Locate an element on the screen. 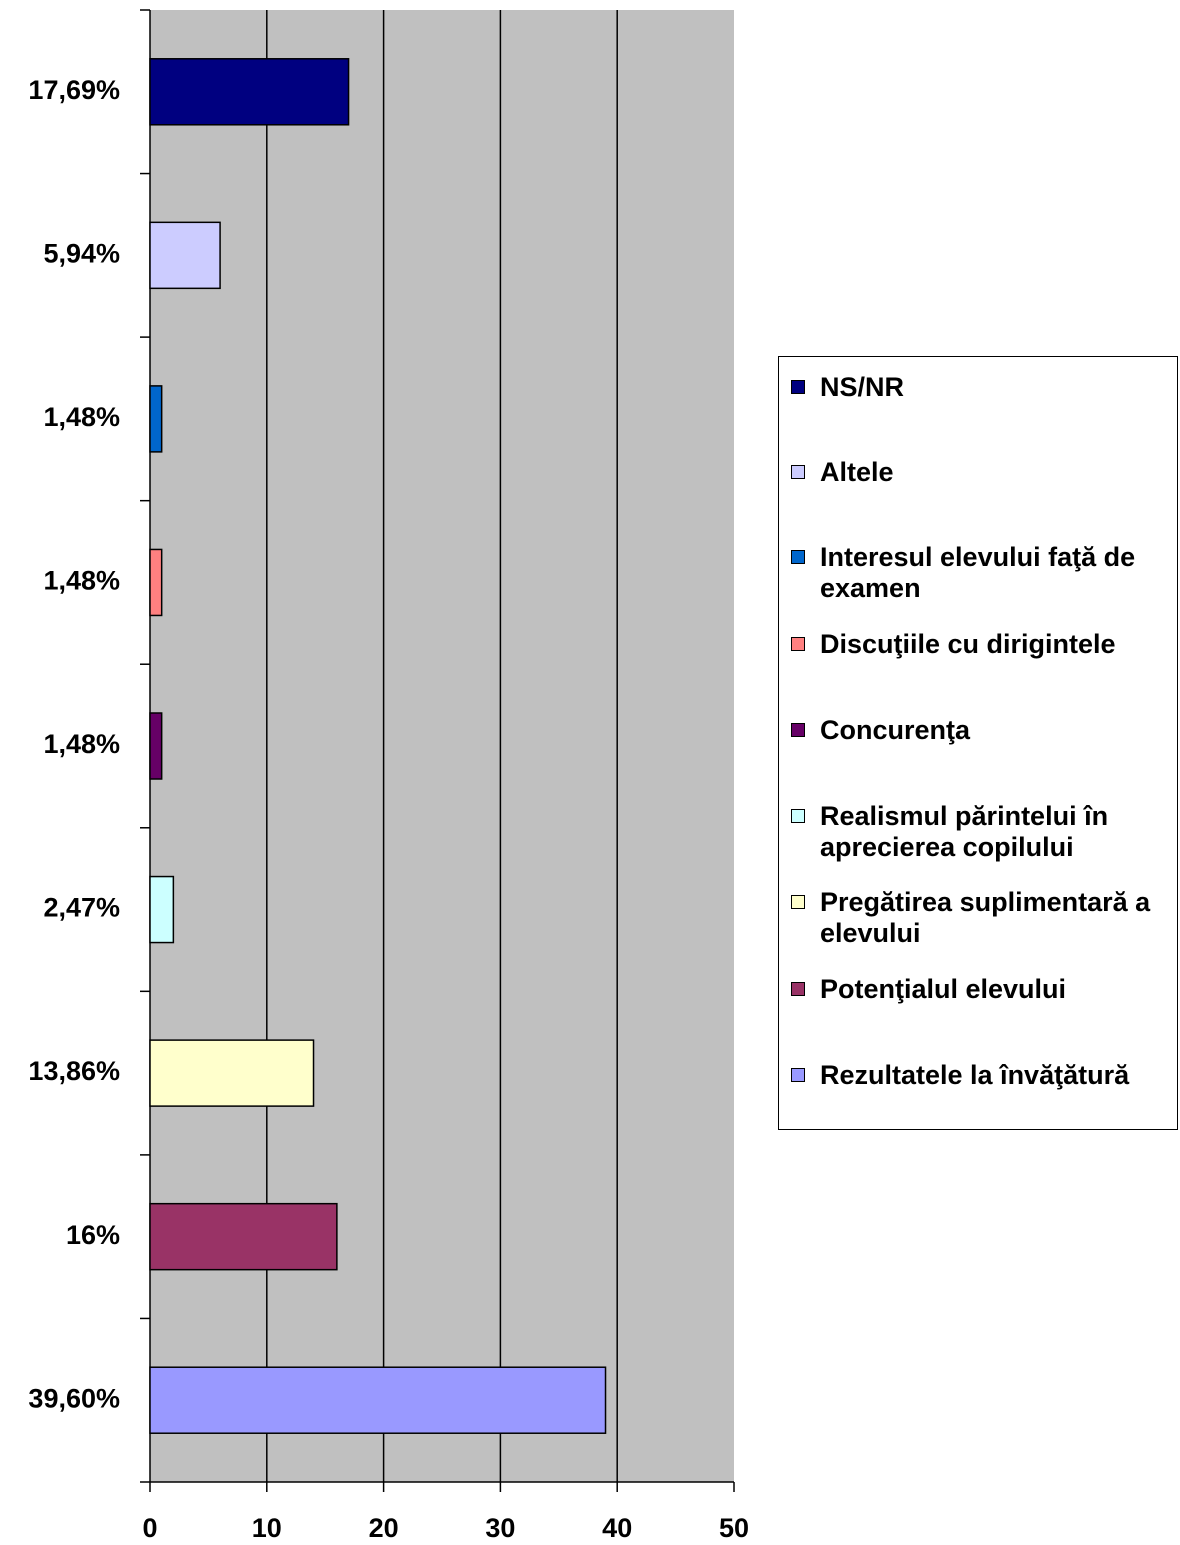 The height and width of the screenshot is (1545, 1180). y-tick-label: 39,60% is located at coordinates (74, 1398).